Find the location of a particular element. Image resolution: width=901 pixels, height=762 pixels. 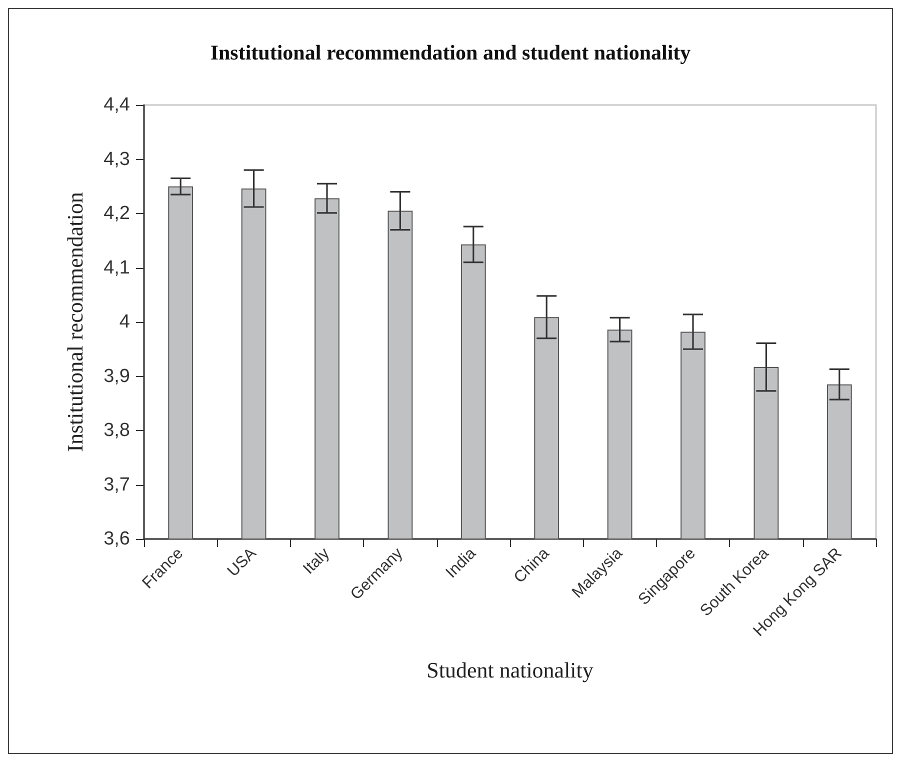

x-tick-label: Italy is located at coordinates (317, 561).